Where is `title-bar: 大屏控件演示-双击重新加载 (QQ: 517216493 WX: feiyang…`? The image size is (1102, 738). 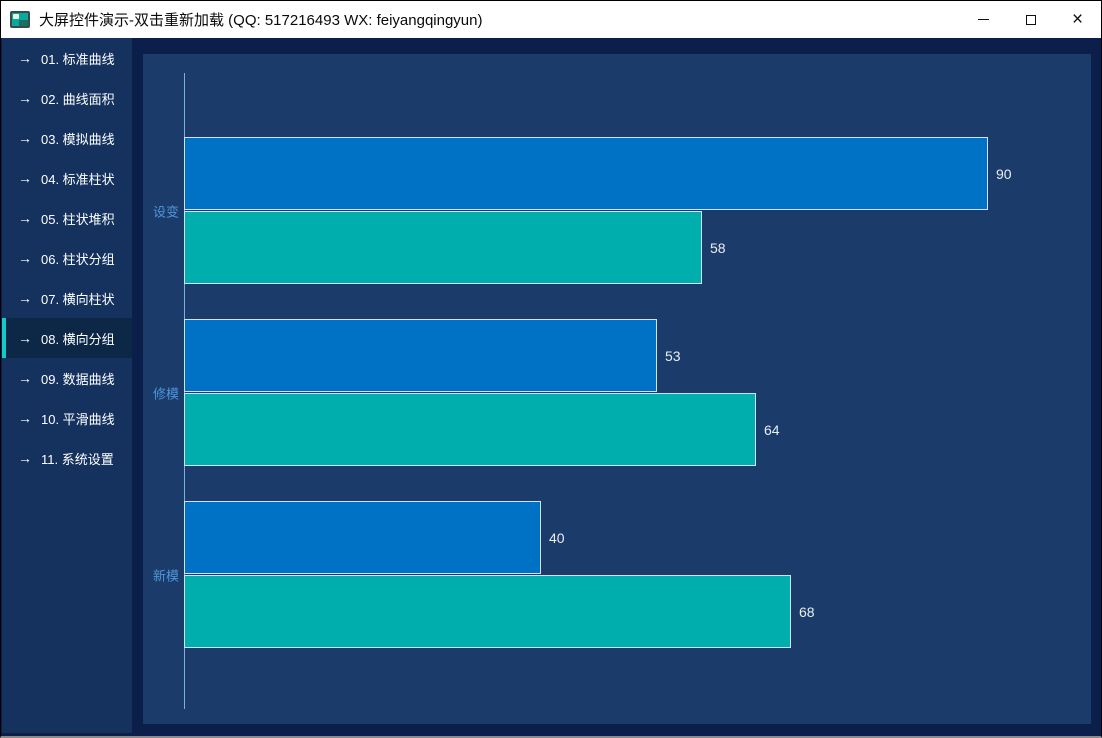
title-bar: 大屏控件演示-双击重新加载 (QQ: 517216493 WX: feiyang… is located at coordinates (551, 19).